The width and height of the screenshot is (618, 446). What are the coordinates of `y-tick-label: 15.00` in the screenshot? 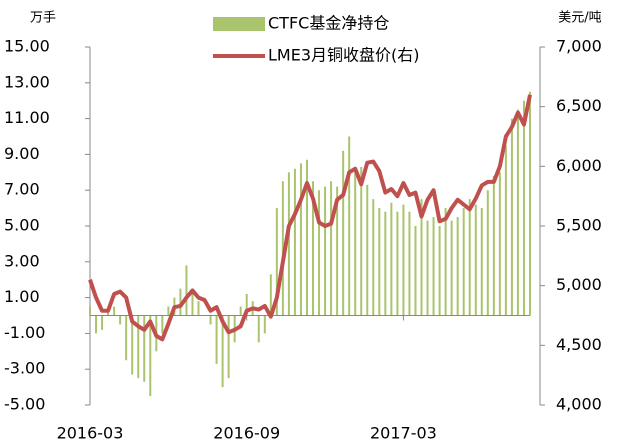 It's located at (27, 46).